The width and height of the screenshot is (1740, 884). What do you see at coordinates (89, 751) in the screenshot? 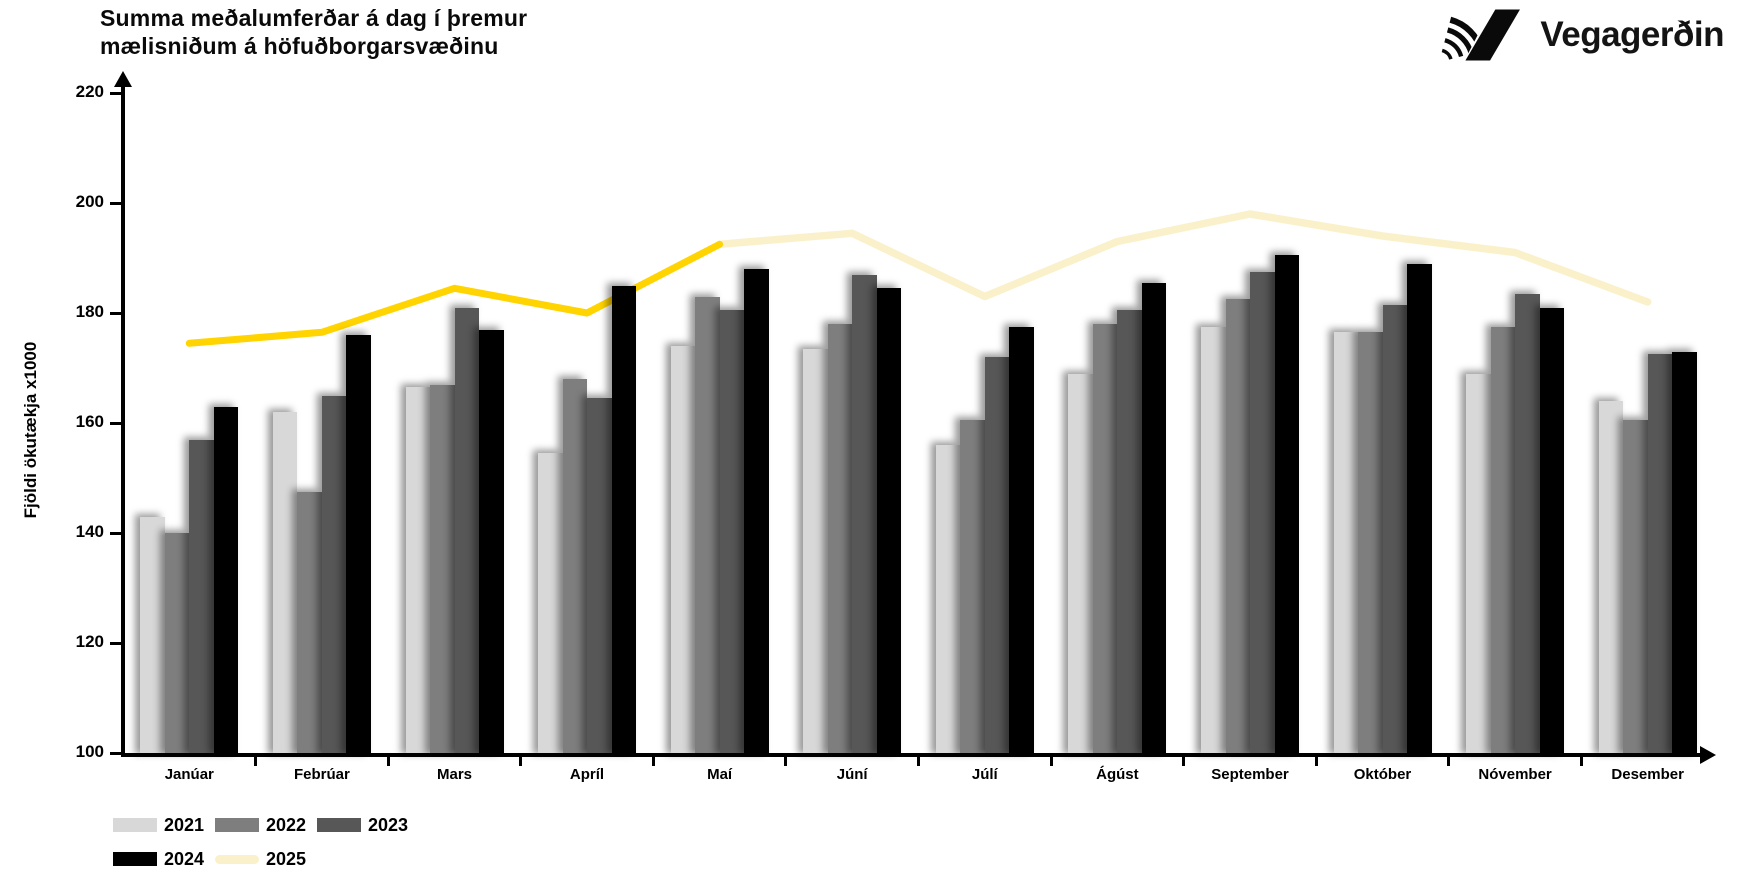
I see `y-tick-label-100: 100` at bounding box center [89, 751].